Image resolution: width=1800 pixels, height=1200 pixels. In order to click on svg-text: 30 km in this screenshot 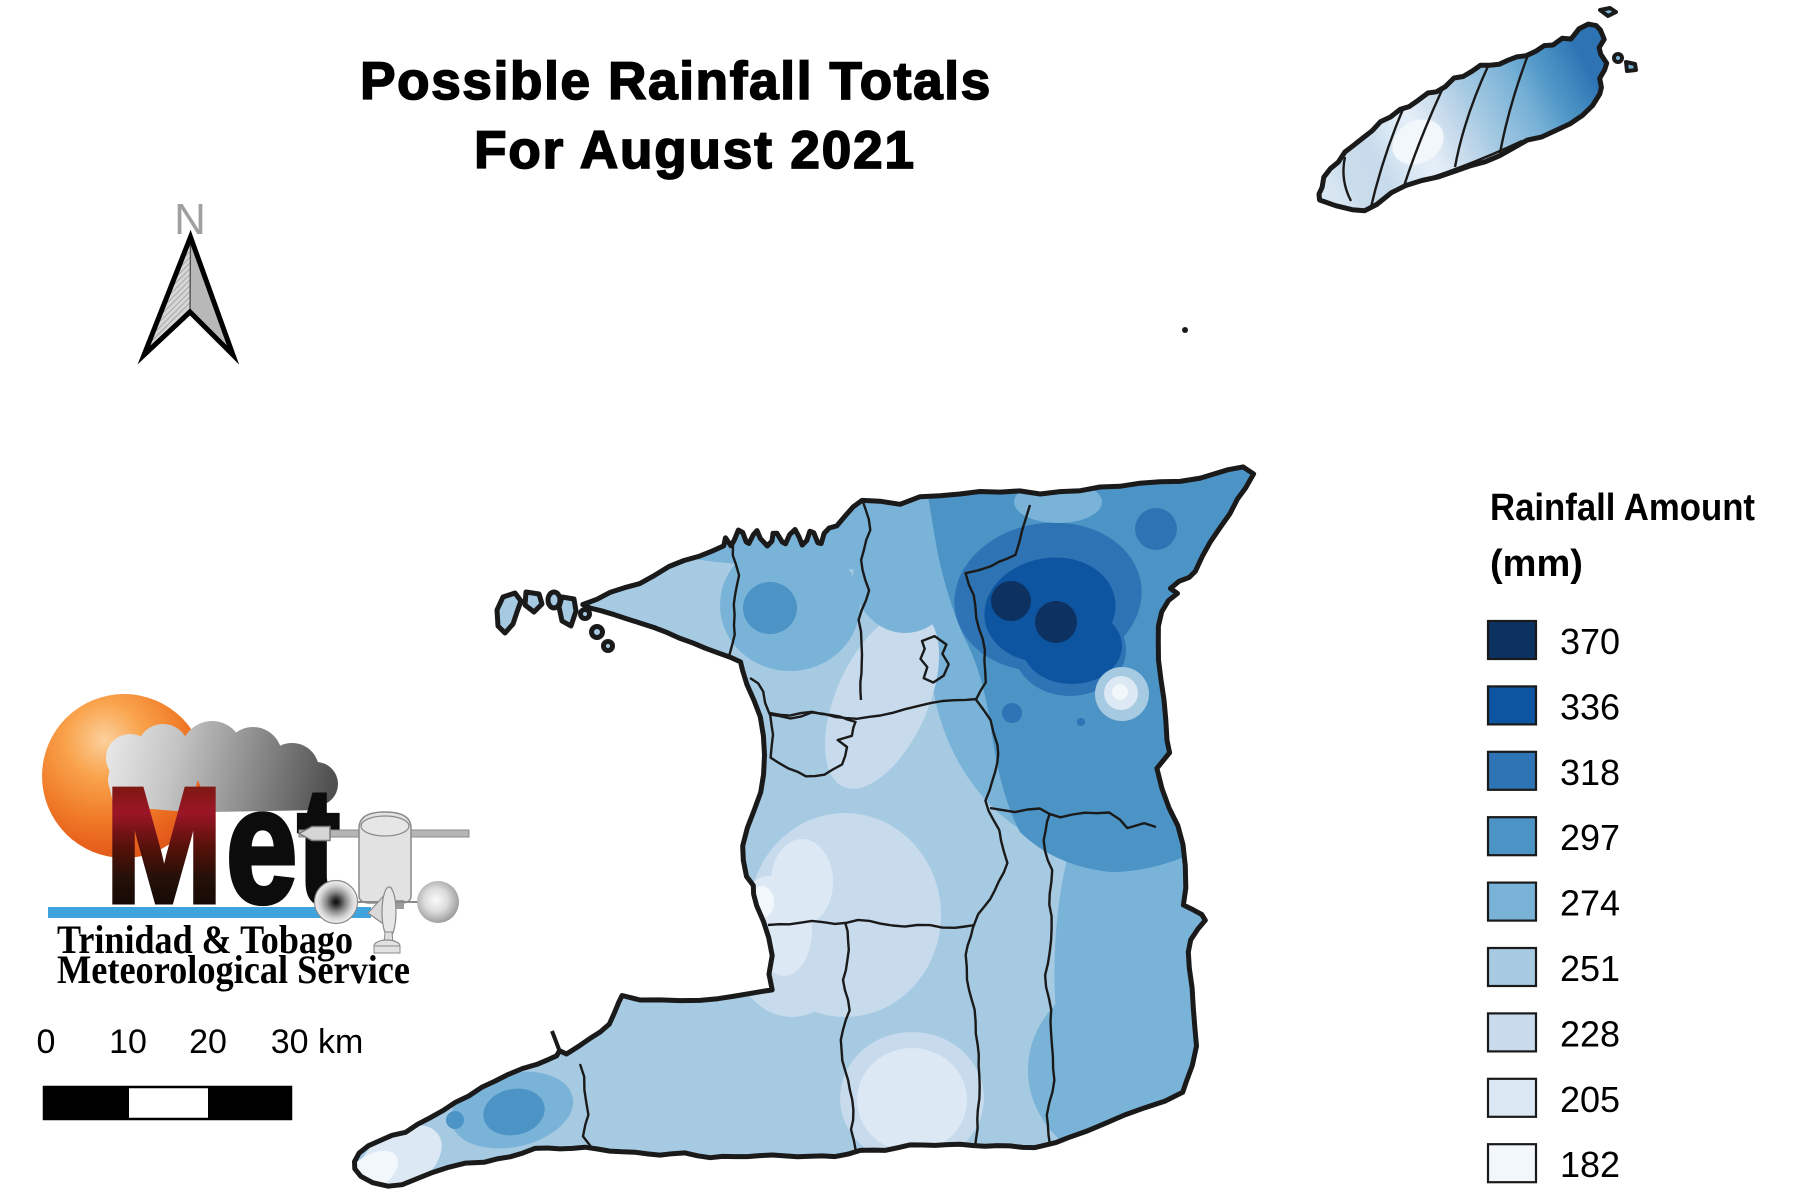, I will do `click(317, 1042)`.